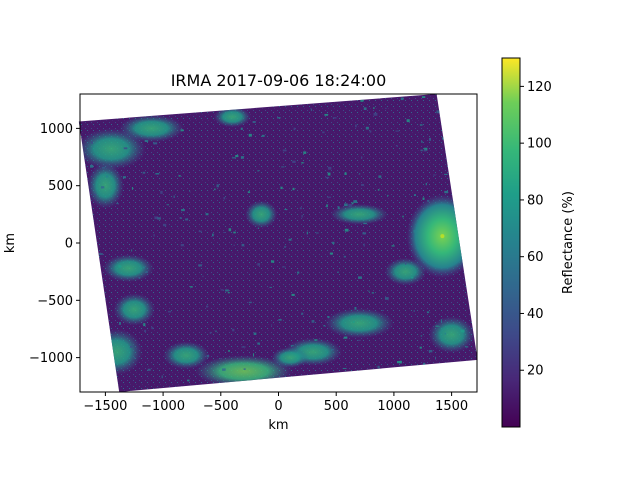  I want to click on x-tick-label: 1000, so click(393, 406).